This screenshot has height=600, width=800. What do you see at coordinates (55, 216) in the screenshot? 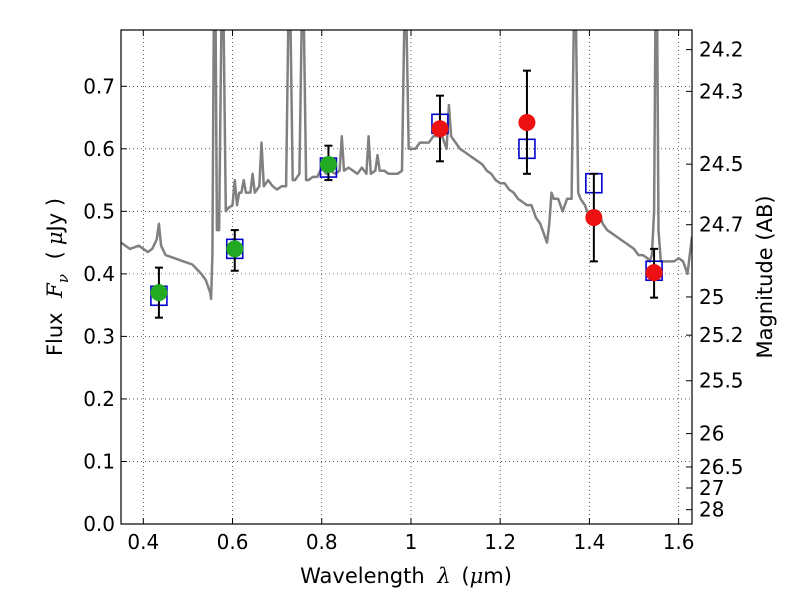
I see `y-axis-label-unit-rest: Jy )` at bounding box center [55, 216].